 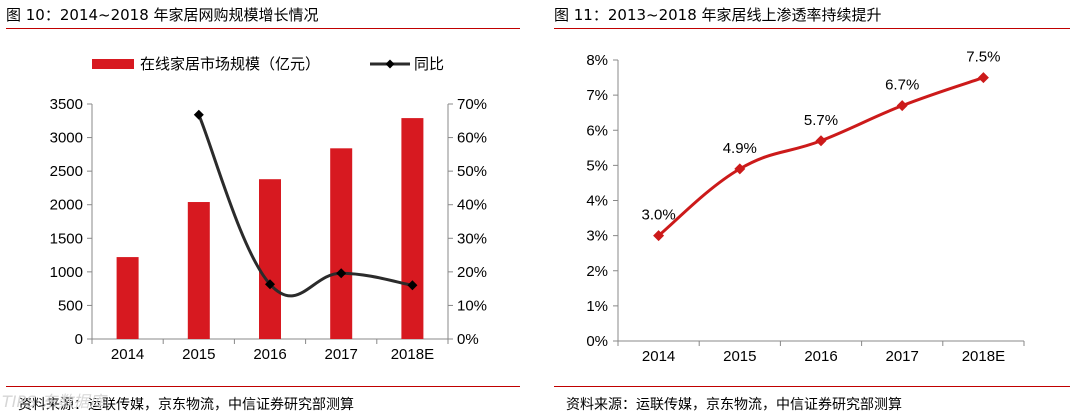 What do you see at coordinates (718, 15) in the screenshot?
I see `figure-title: 图 11：2013~2018 年家居线上渗透率持续提升` at bounding box center [718, 15].